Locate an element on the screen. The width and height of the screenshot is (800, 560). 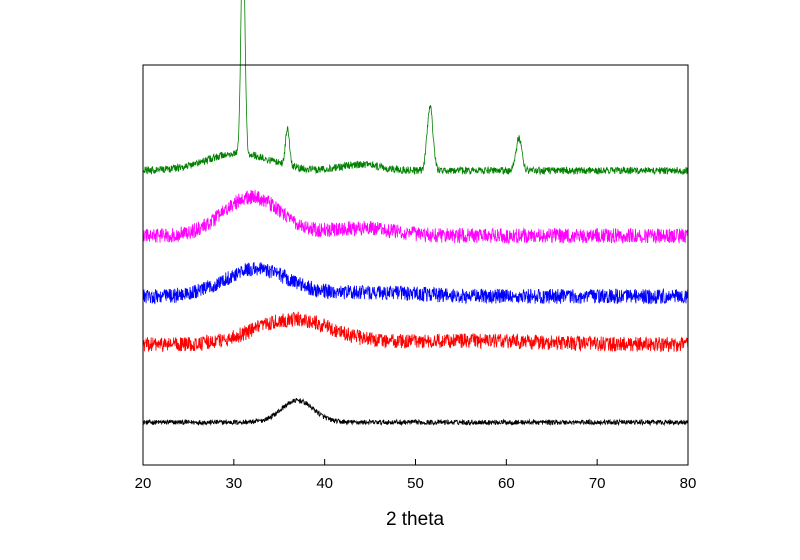
x-tick-label: 30 is located at coordinates (233, 483).